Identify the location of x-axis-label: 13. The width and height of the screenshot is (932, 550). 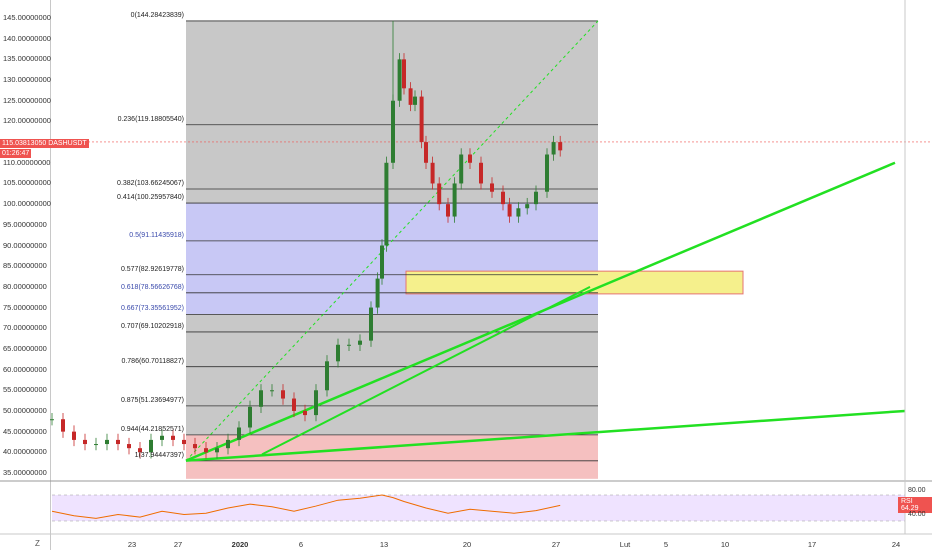
(384, 544).